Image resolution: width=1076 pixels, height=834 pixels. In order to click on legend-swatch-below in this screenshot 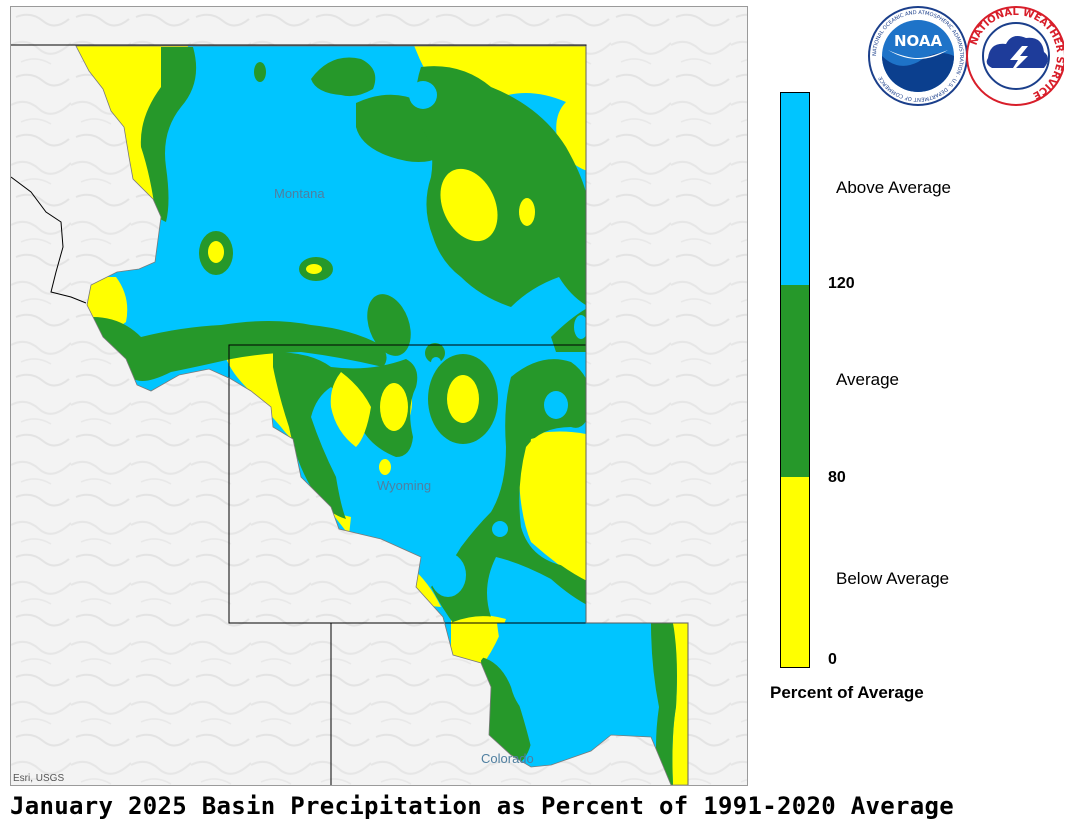, I will do `click(795, 572)`.